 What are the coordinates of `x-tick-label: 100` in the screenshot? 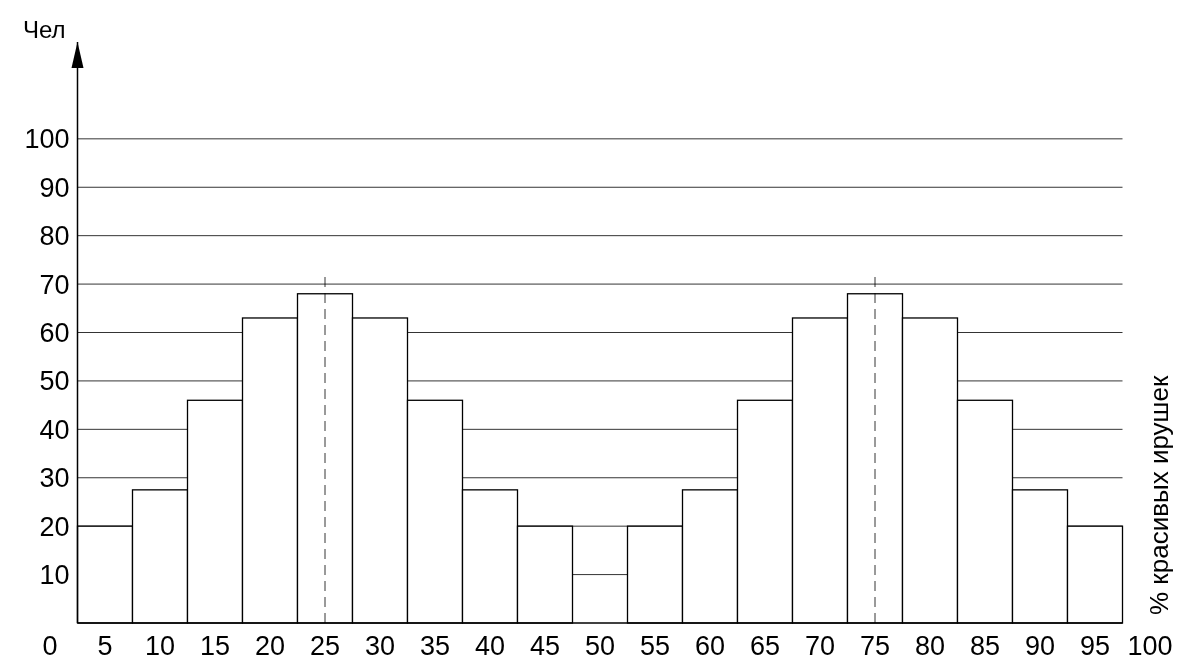 It's located at (1150, 646).